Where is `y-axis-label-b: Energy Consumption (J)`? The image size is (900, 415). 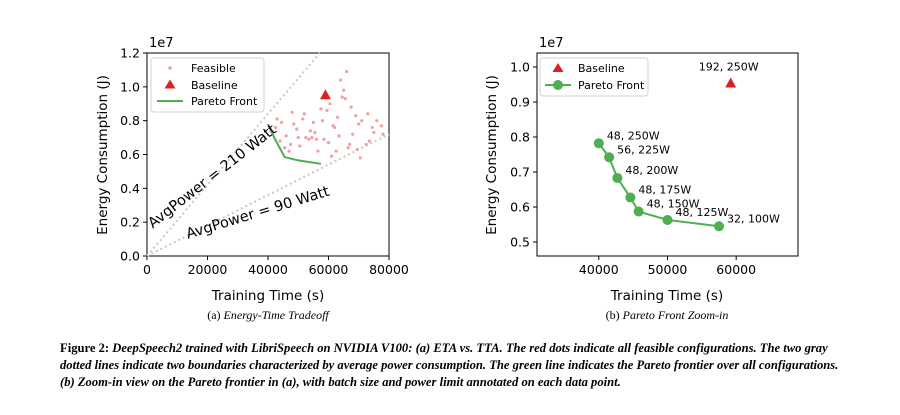 y-axis-label-b: Energy Consumption (J) is located at coordinates (492, 155).